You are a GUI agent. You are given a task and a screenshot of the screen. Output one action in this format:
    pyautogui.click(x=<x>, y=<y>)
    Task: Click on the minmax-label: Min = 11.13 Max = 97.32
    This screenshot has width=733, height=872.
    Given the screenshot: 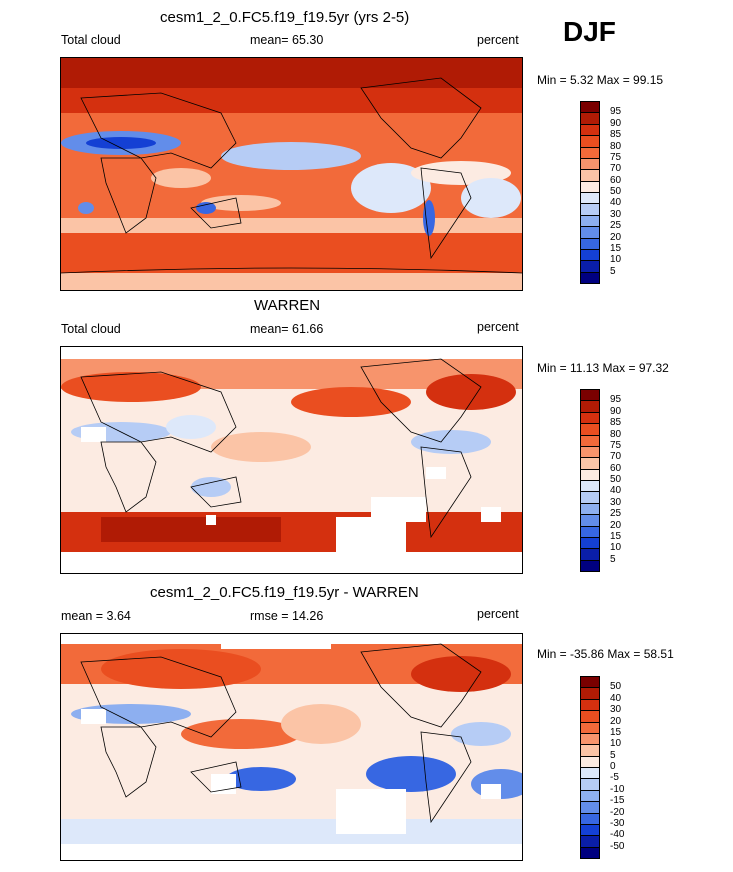 What is the action you would take?
    pyautogui.click(x=603, y=368)
    